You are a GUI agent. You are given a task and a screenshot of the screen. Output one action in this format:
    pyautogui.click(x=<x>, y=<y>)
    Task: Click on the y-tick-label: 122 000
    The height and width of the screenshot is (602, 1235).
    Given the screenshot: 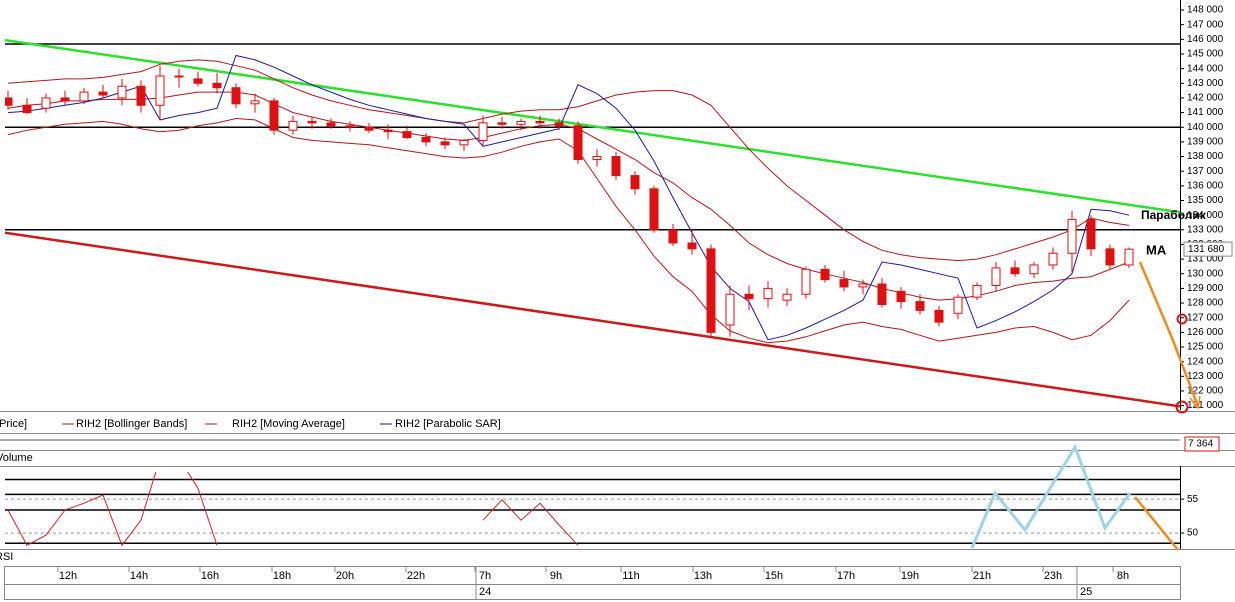 What is the action you would take?
    pyautogui.click(x=1205, y=391)
    